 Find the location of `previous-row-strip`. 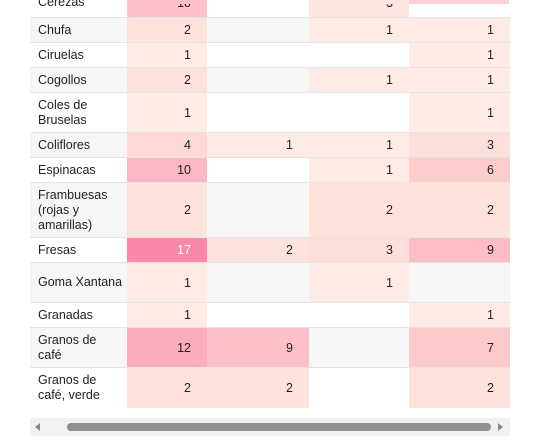

previous-row-strip is located at coordinates (318, 2).